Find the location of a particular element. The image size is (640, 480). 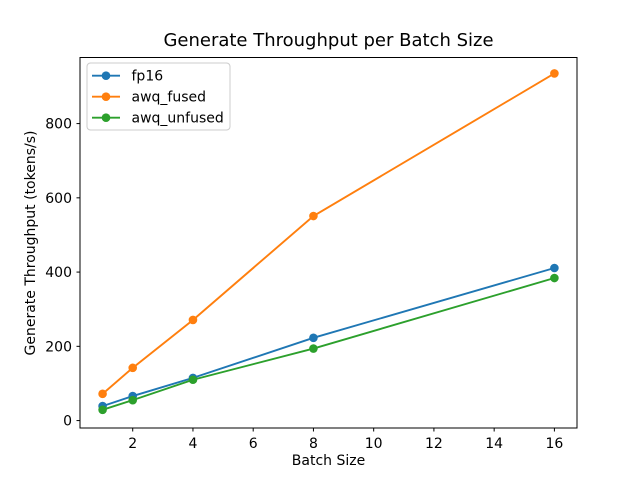

legend-box is located at coordinates (158, 96).